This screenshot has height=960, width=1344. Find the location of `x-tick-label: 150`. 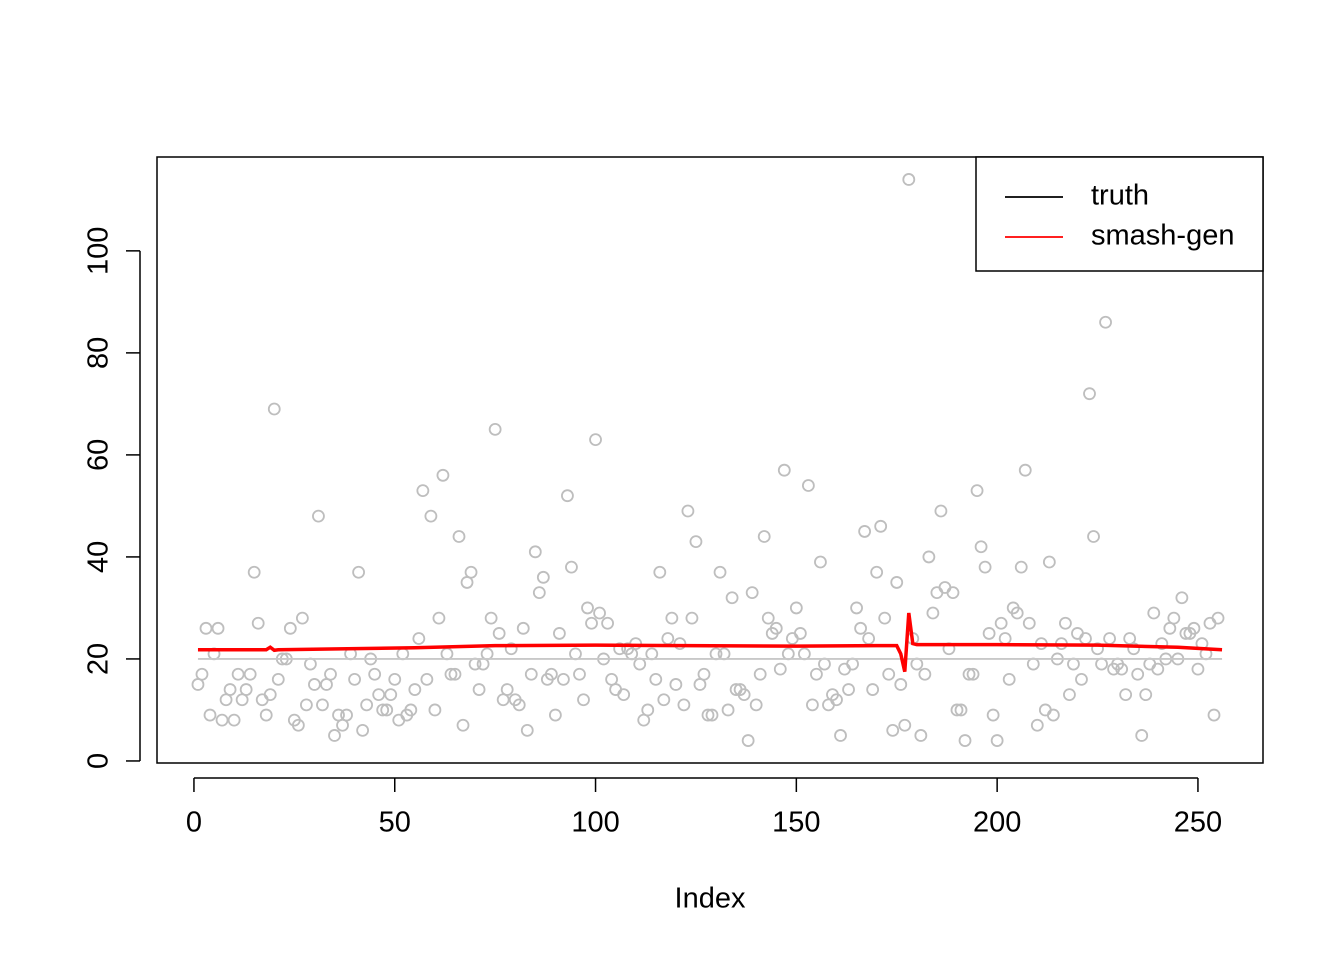

x-tick-label: 150 is located at coordinates (796, 823).